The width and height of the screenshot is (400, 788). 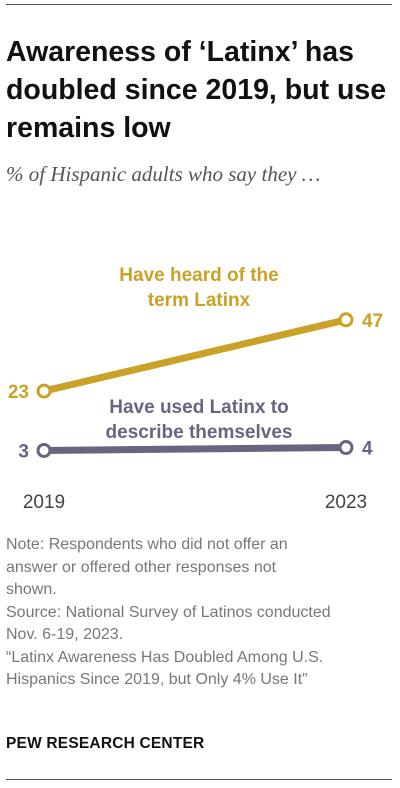 I want to click on note-line: shown., so click(x=31, y=589).